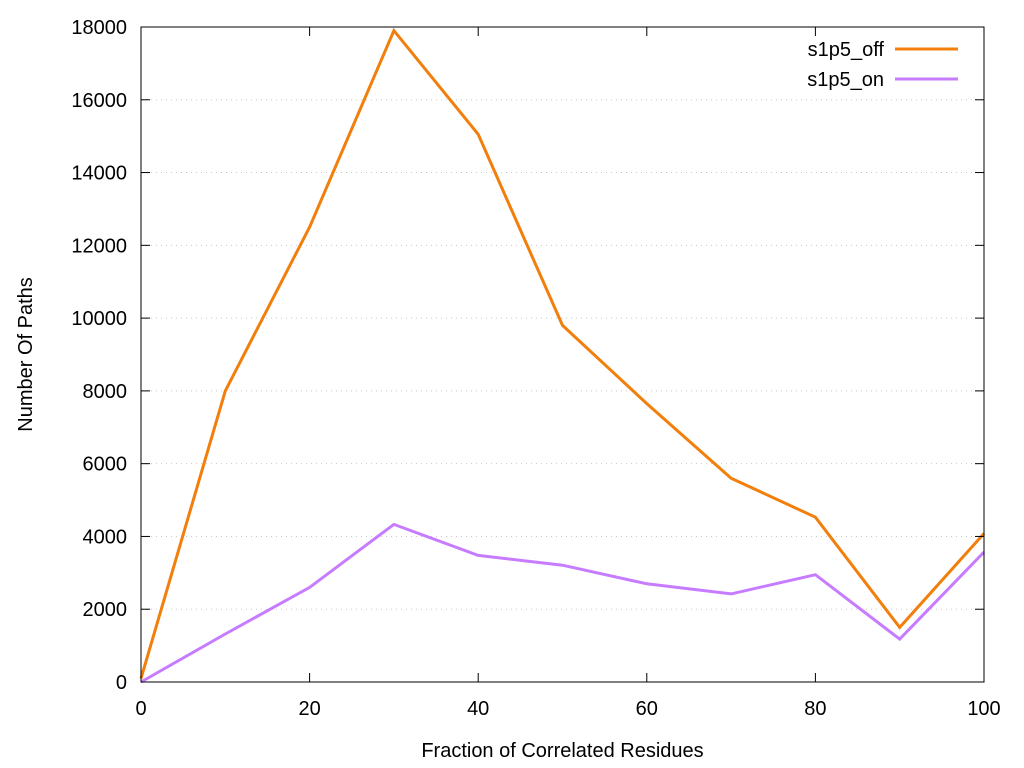 The image size is (1024, 768). What do you see at coordinates (99, 174) in the screenshot?
I see `y-tick-label: 14000` at bounding box center [99, 174].